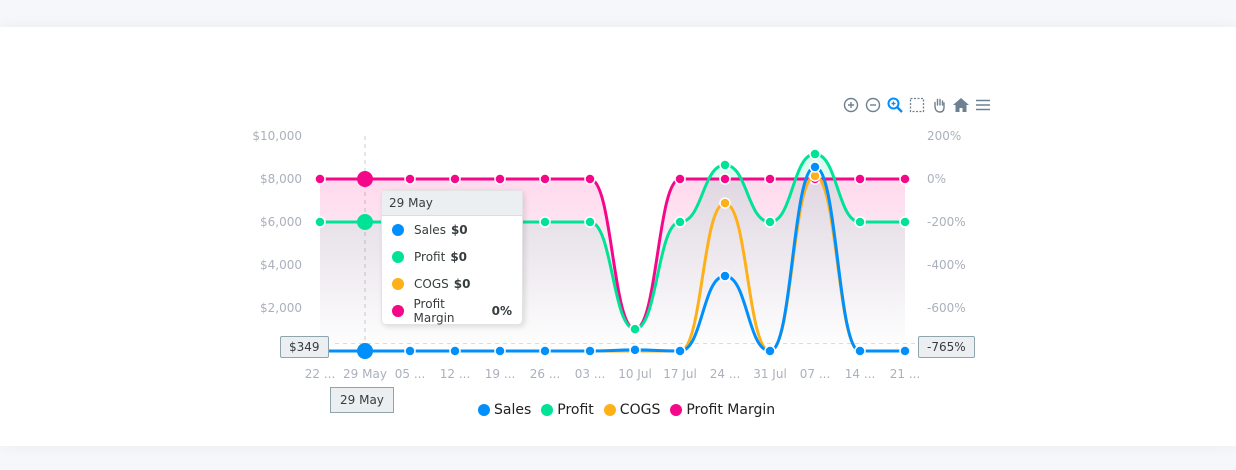  I want to click on legend-item-profit: Profit, so click(567, 410).